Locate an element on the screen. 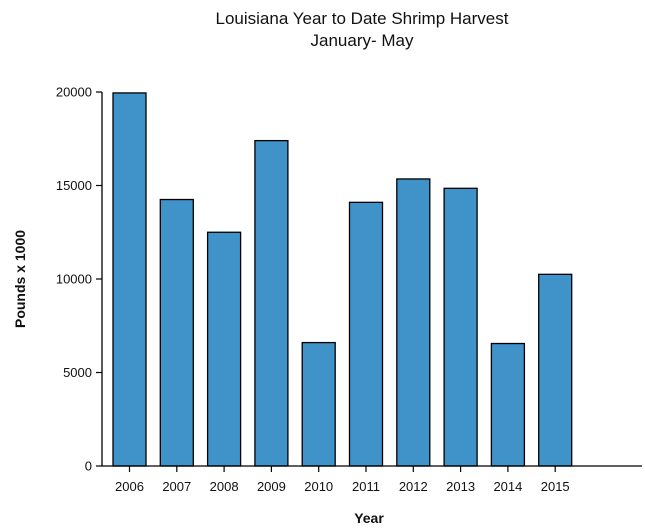 The width and height of the screenshot is (645, 529). x-tick-label: 2011 is located at coordinates (366, 486).